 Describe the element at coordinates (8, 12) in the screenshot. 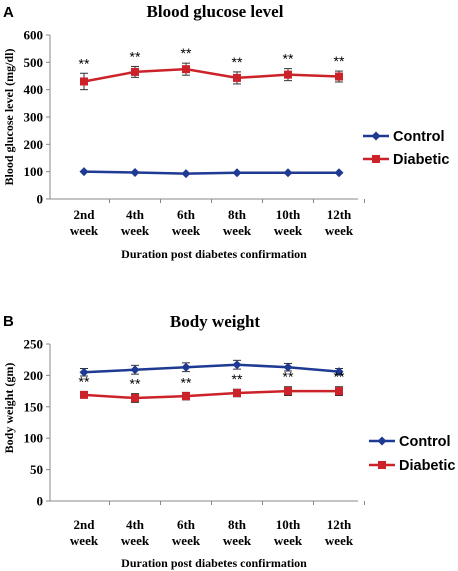

I see `panel-label-a: A` at that location.